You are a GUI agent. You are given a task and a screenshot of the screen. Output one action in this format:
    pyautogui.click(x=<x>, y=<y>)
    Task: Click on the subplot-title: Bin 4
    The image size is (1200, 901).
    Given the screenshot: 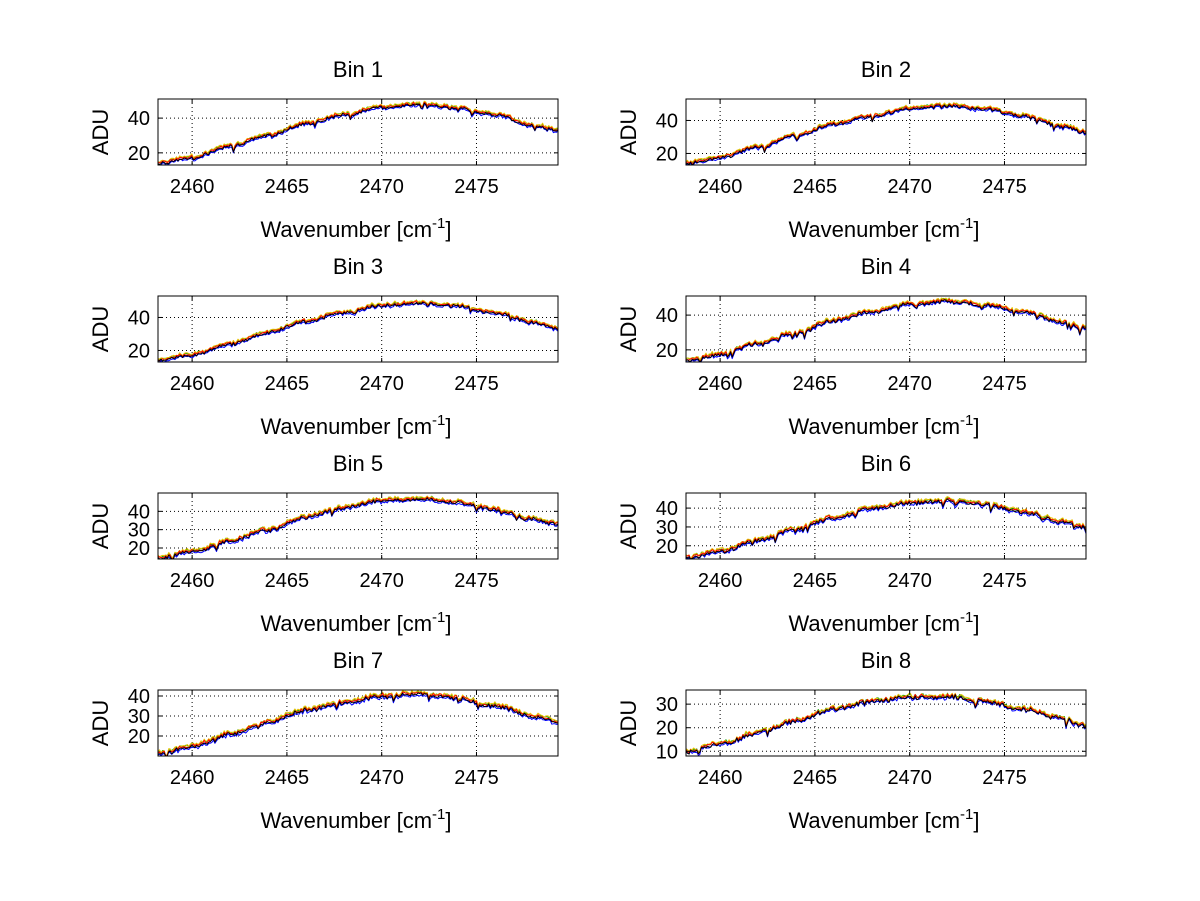 What is the action you would take?
    pyautogui.click(x=886, y=266)
    